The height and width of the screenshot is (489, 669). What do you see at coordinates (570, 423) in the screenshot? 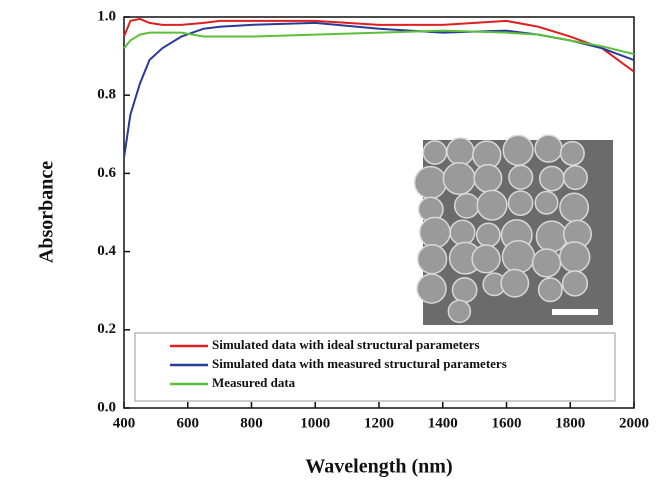
I see `x-tick-label: 1800` at bounding box center [570, 423].